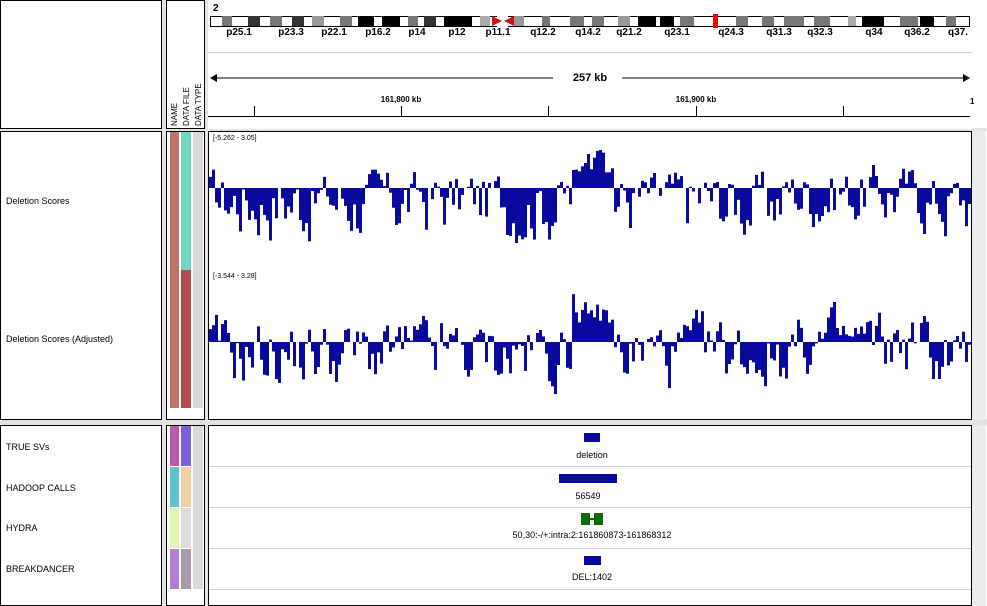 Image resolution: width=987 pixels, height=606 pixels. I want to click on span-arrow, so click(590, 78).